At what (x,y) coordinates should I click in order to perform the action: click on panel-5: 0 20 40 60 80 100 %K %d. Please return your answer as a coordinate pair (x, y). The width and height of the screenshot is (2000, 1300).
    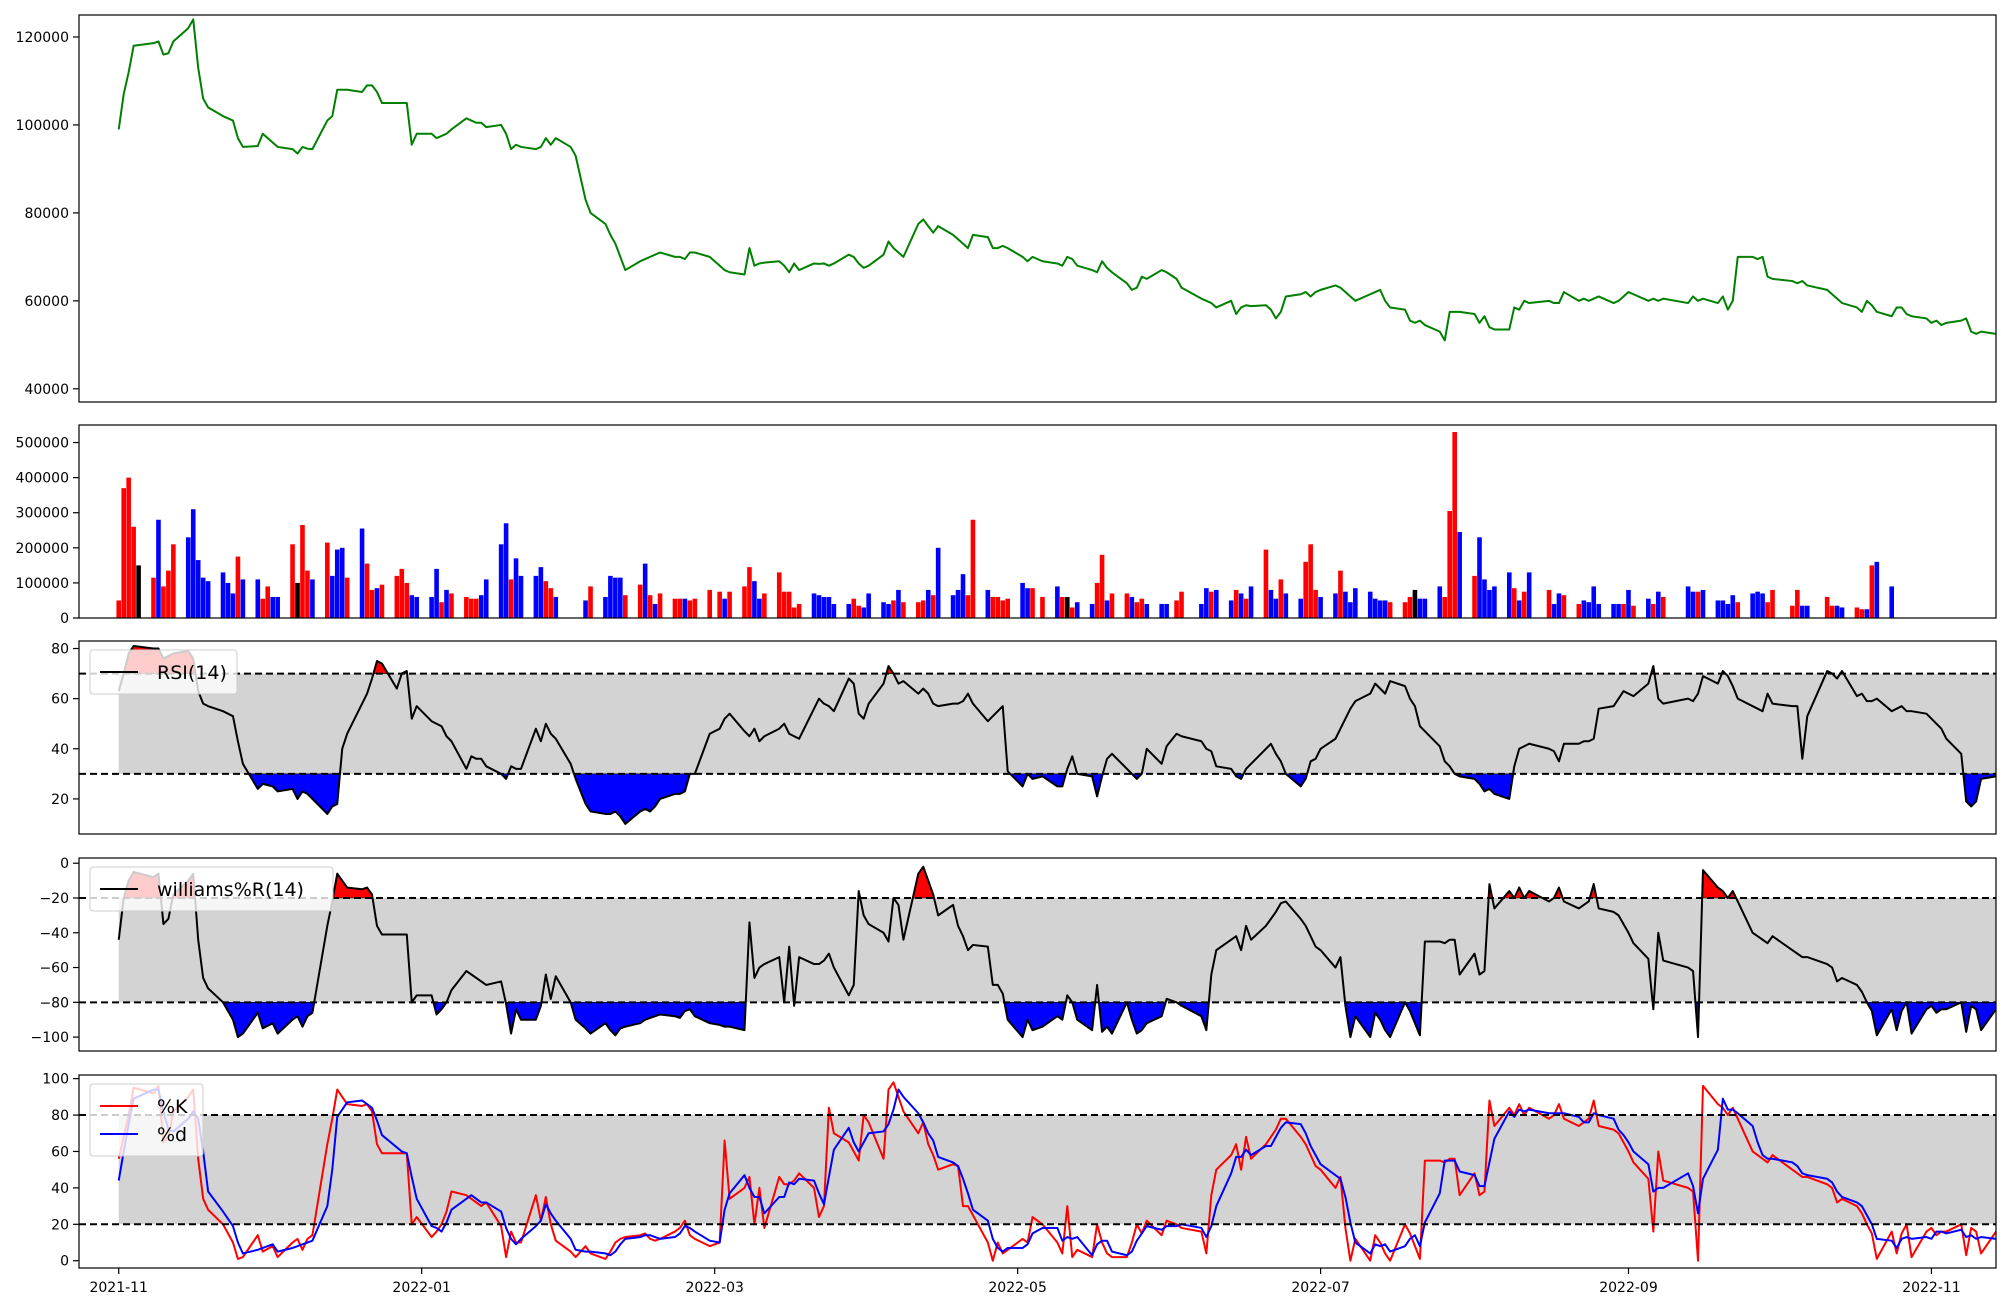
    Looking at the image, I should click on (1019, 1171).